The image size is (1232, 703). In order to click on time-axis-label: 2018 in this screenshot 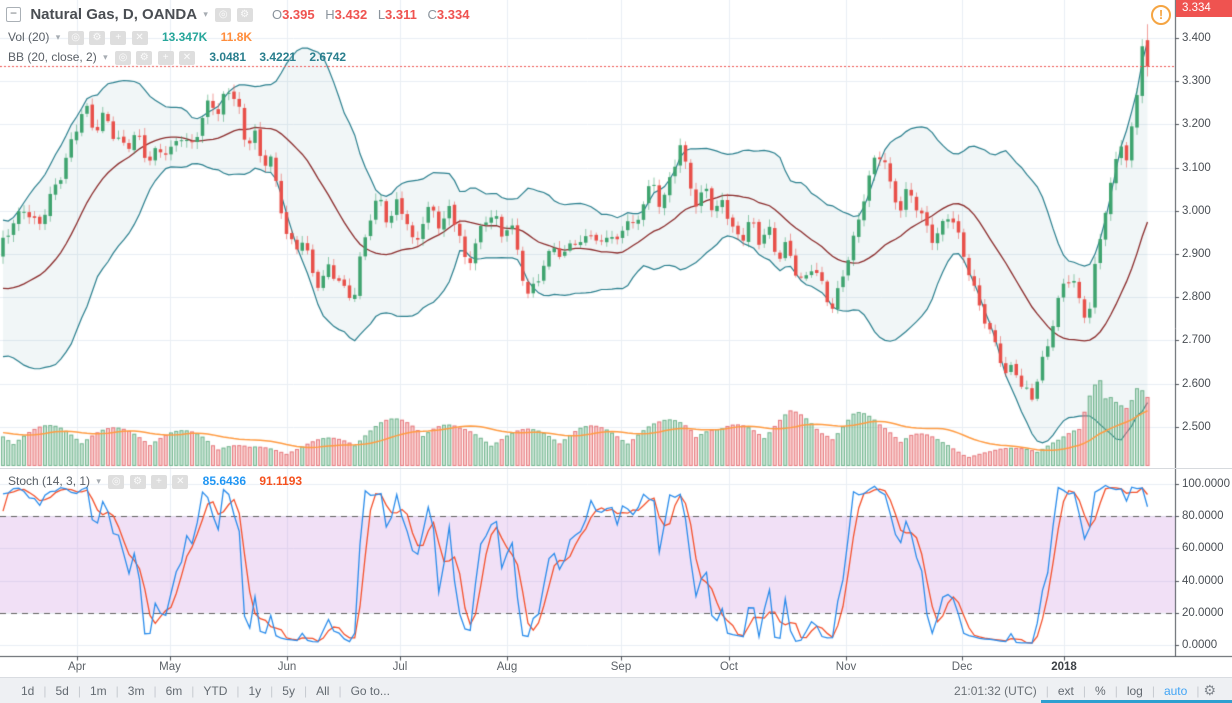, I will do `click(1064, 667)`.